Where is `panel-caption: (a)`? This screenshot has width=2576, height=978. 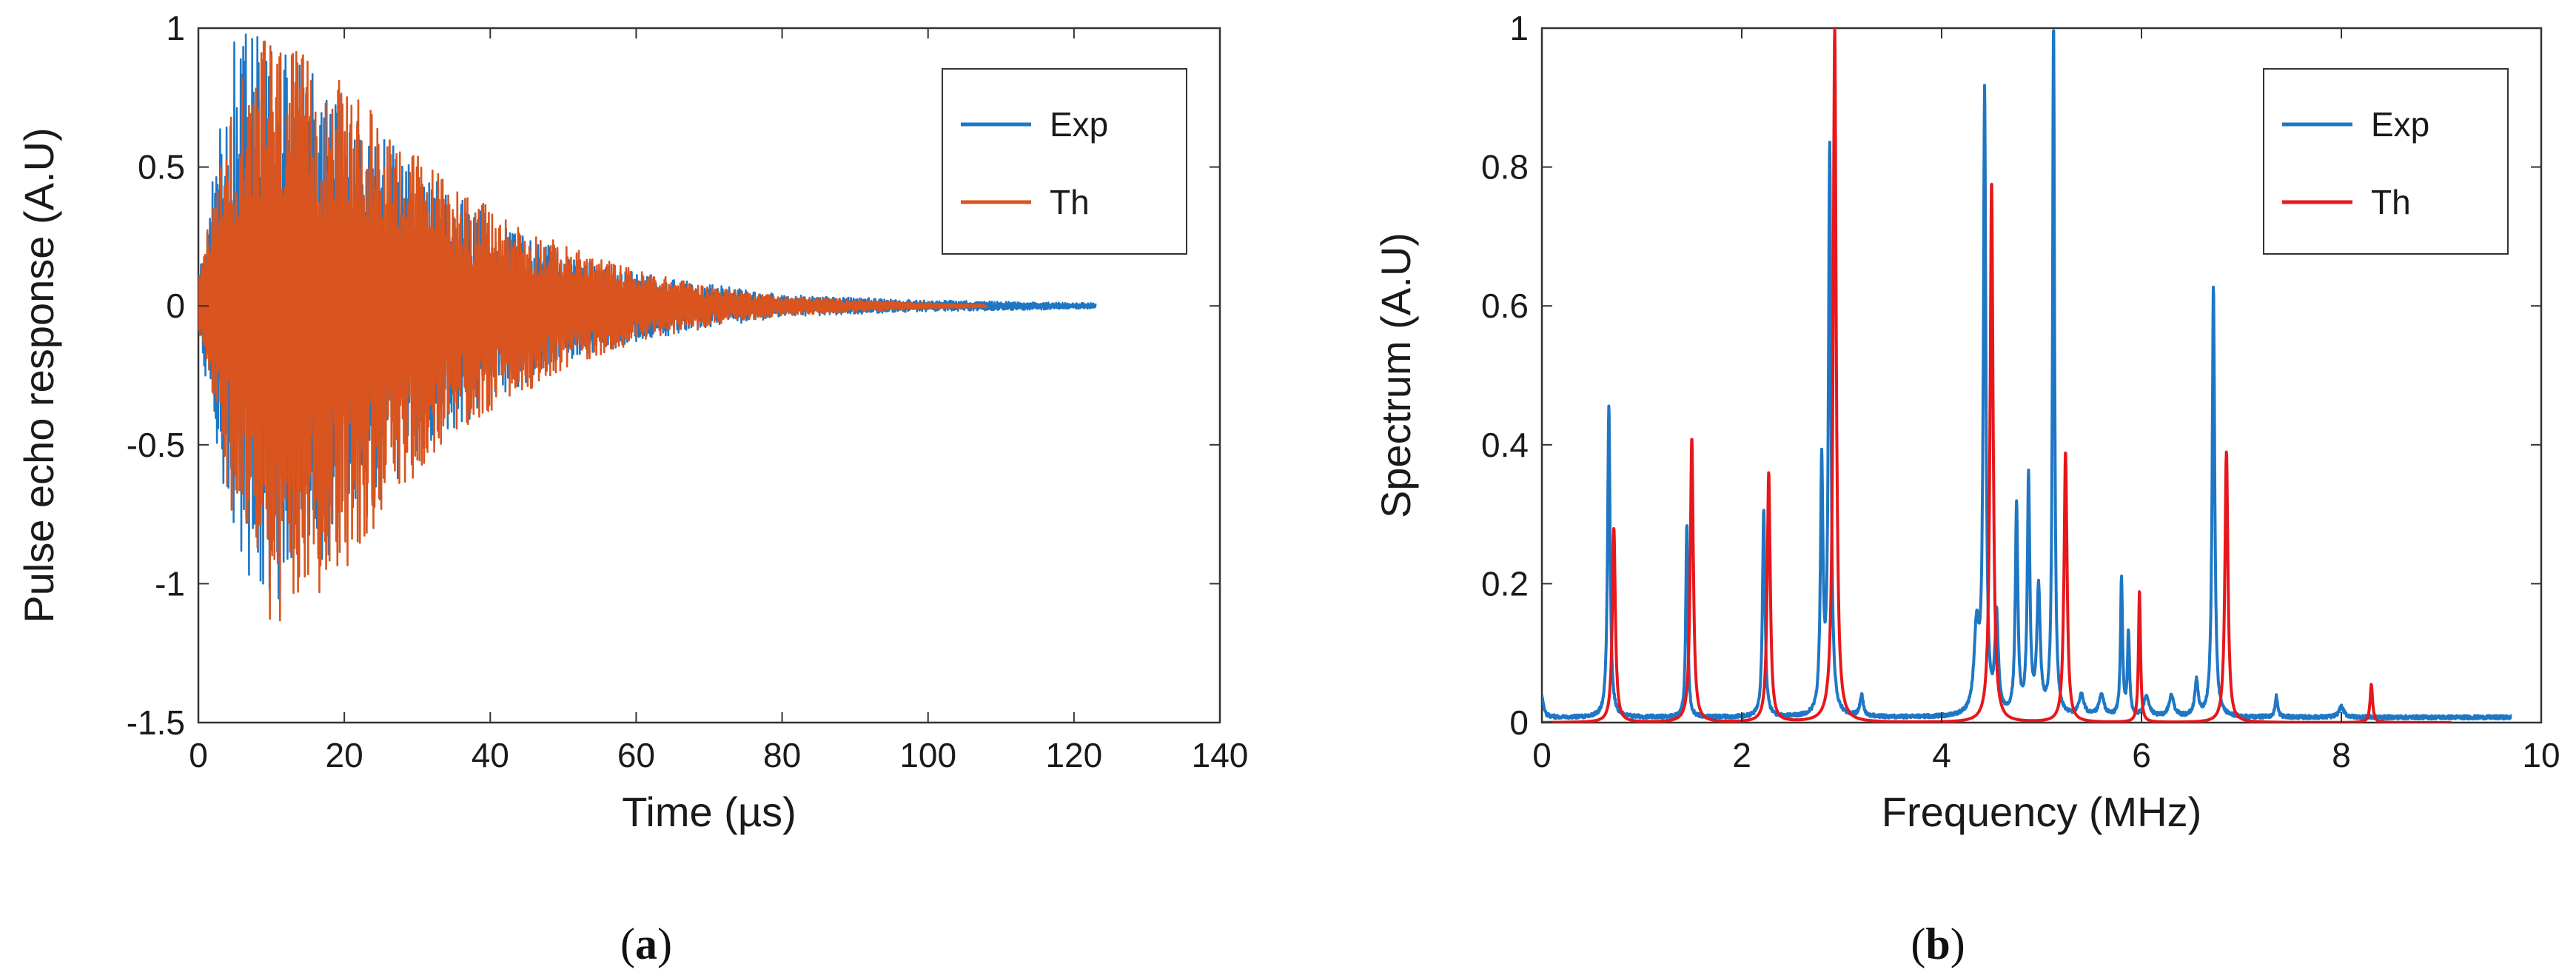
panel-caption: (a) is located at coordinates (646, 944).